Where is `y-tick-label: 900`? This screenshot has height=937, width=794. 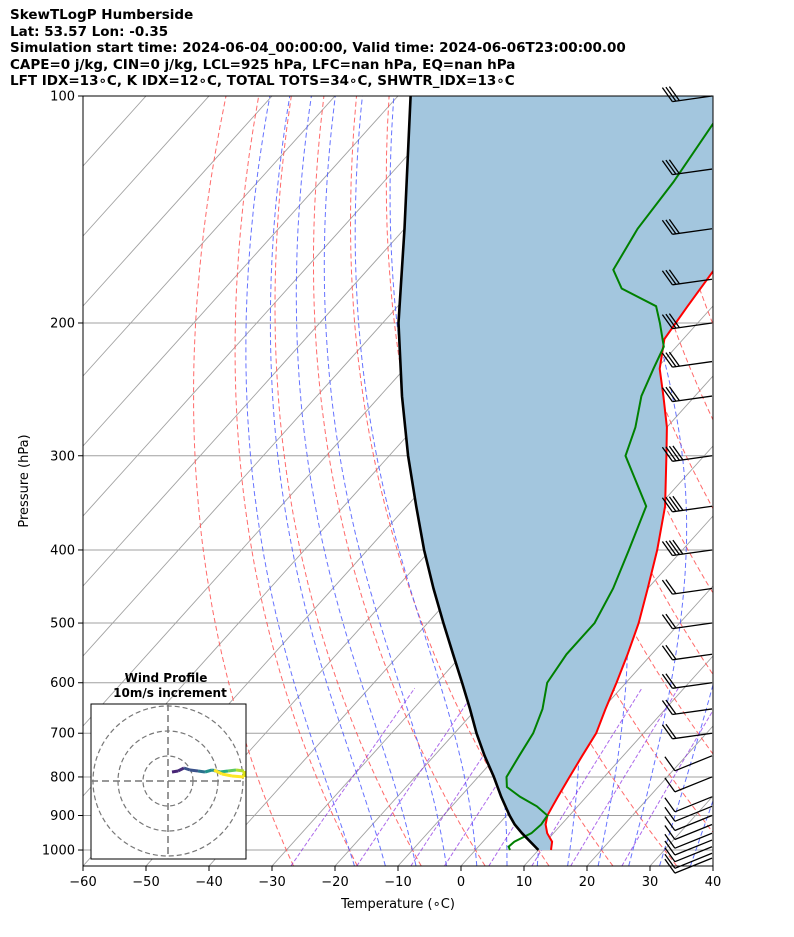
y-tick-label: 900 is located at coordinates (62, 816).